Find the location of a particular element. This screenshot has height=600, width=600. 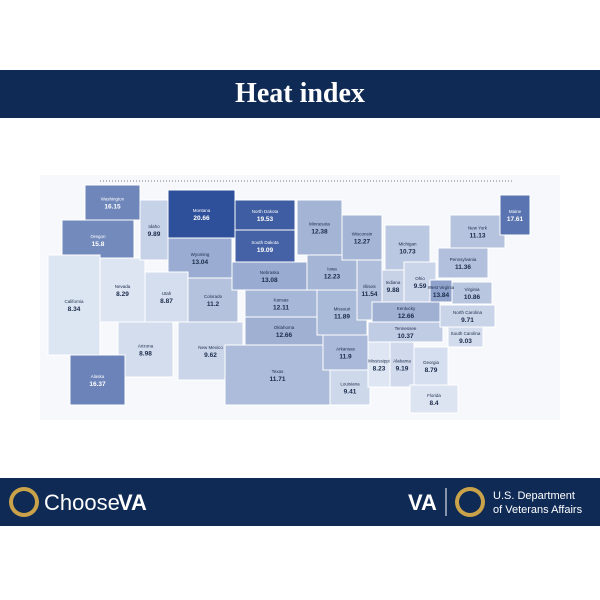

state-name: Iowa is located at coordinates (332, 269).